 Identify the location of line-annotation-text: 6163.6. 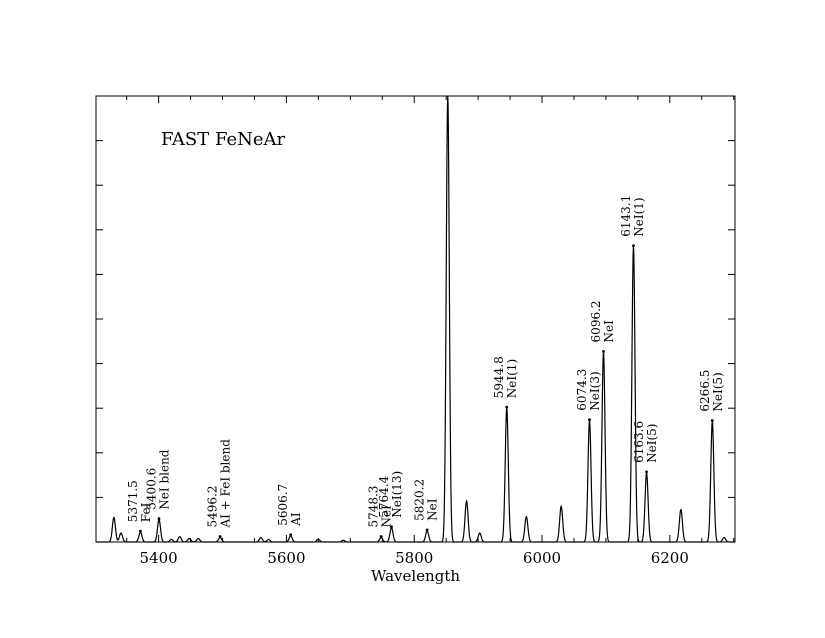
(639, 442).